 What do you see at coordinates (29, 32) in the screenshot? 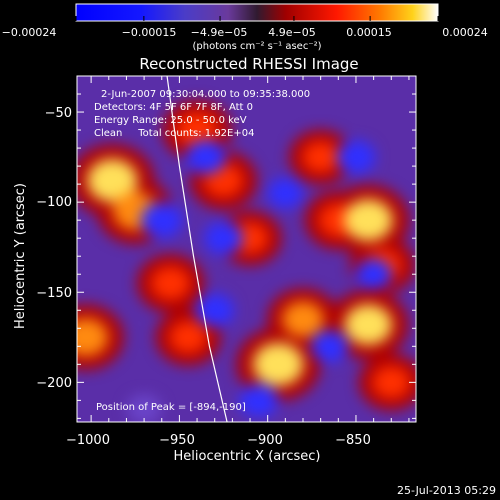
I see `colorbar-tick-label: −0.00024` at bounding box center [29, 32].